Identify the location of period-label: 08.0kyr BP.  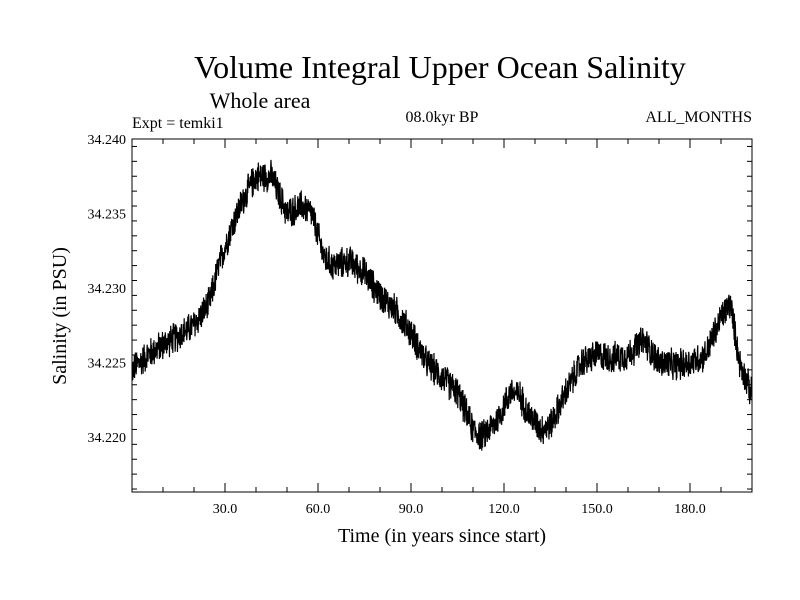
(442, 117).